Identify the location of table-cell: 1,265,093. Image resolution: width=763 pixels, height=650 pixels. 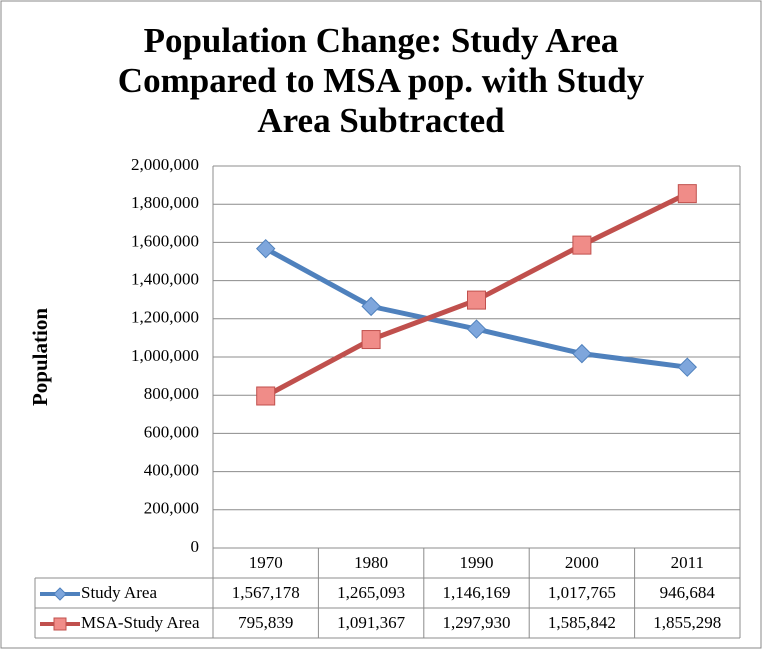
(371, 592).